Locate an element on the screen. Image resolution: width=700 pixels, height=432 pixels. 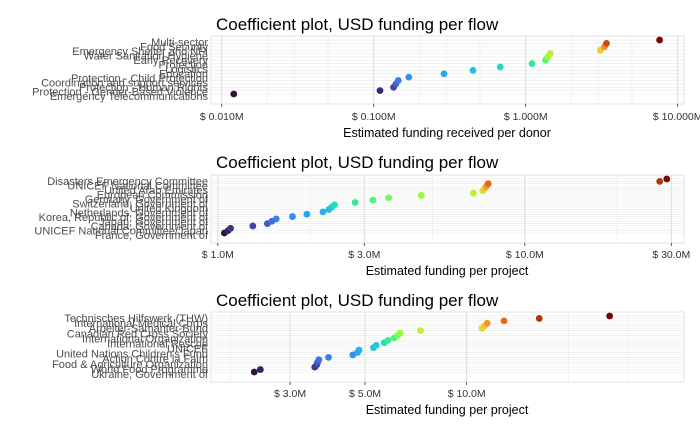
x-tick-label: $ 30.0M is located at coordinates (671, 255).